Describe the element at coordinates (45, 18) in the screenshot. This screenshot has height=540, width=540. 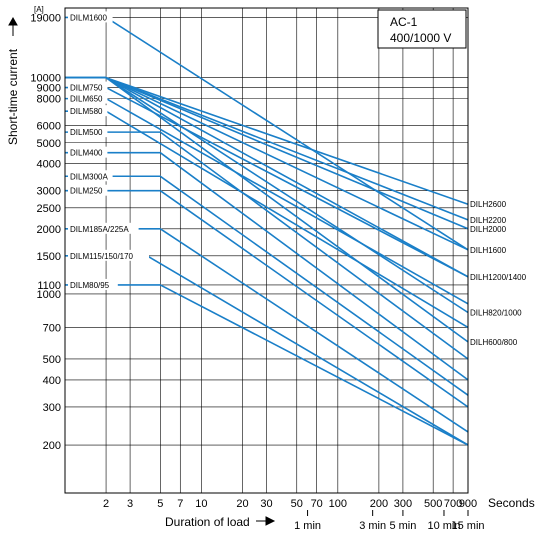
I see `y-tick-label: 19000` at that location.